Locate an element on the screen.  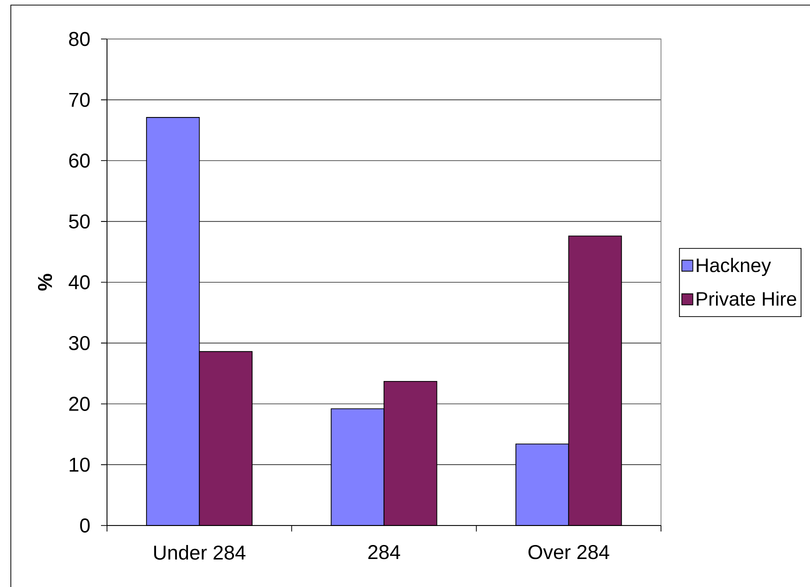
y-tick-label: 0 is located at coordinates (85, 525).